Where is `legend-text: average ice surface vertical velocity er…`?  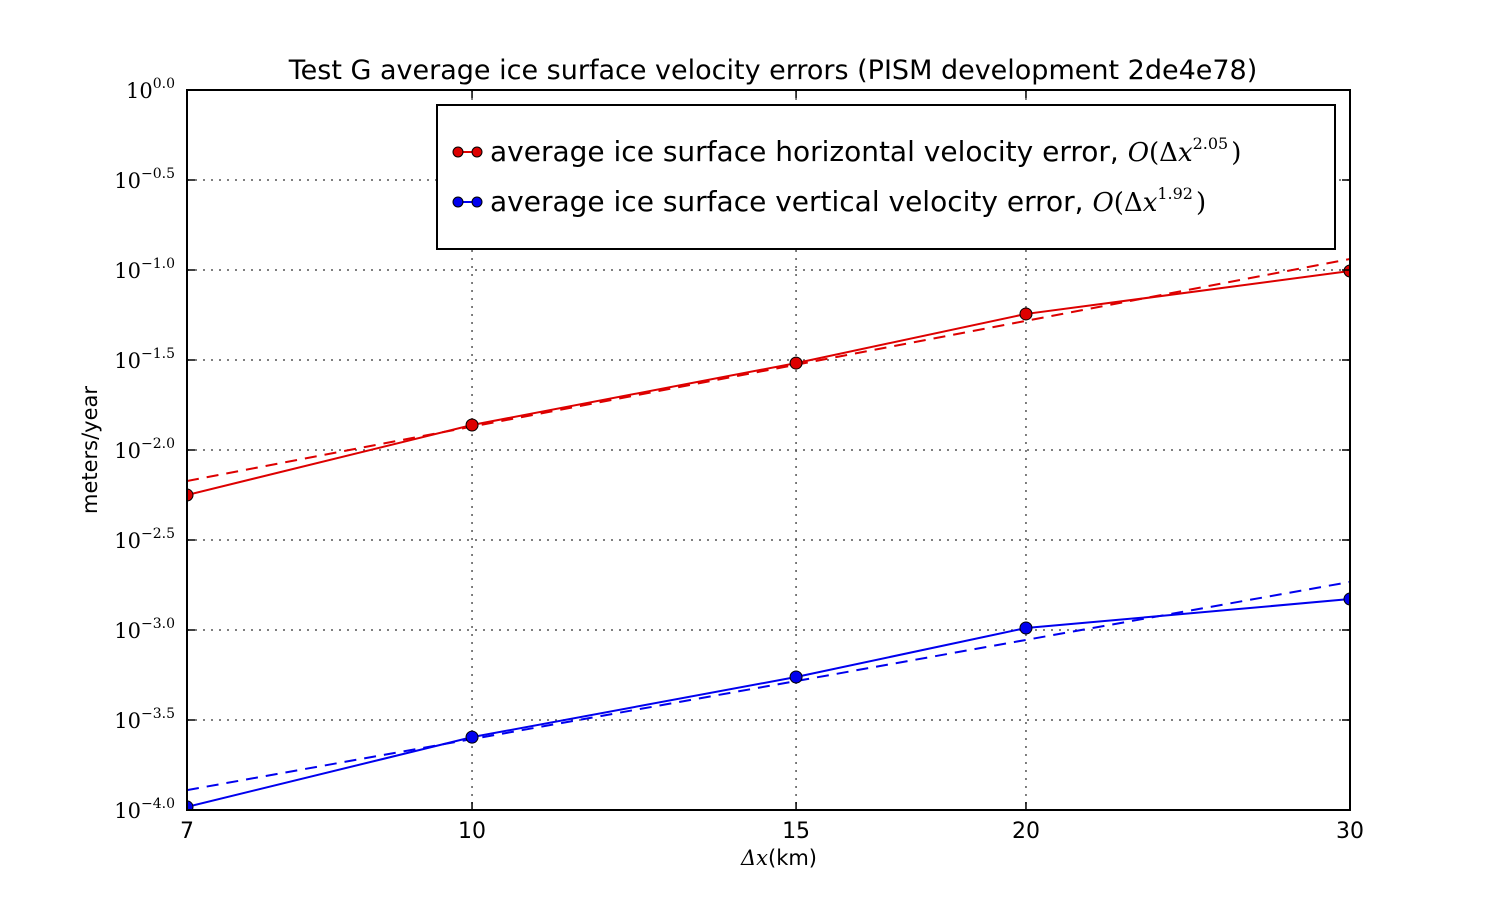 legend-text: average ice surface vertical velocity er… is located at coordinates (791, 201).